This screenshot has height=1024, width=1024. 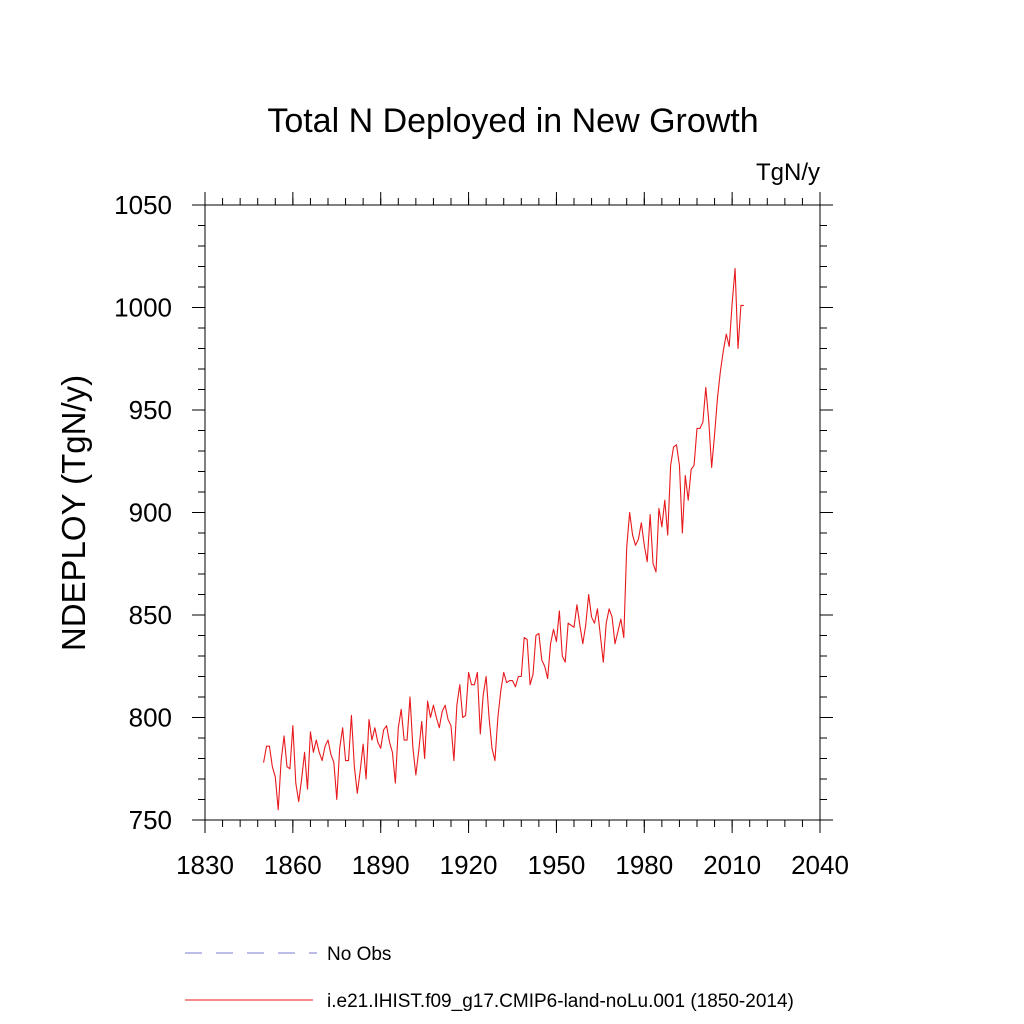 What do you see at coordinates (512, 121) in the screenshot?
I see `chart-title: Total N Deployed in New Growth` at bounding box center [512, 121].